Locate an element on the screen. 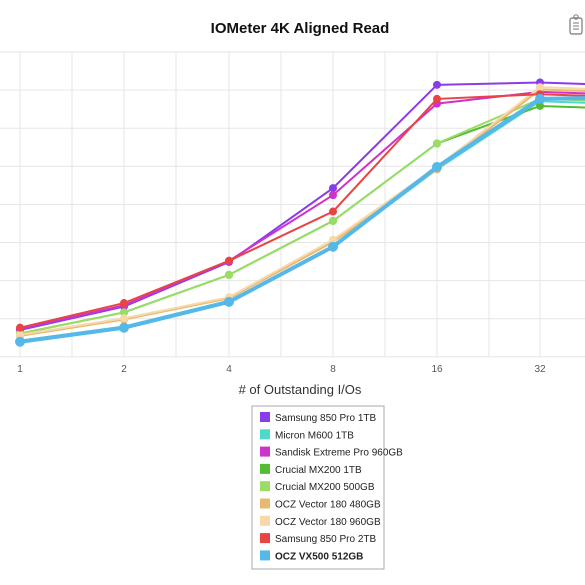 This screenshot has height=585, width=585. legend-label: OCZ Vector 180 960GB is located at coordinates (328, 522).